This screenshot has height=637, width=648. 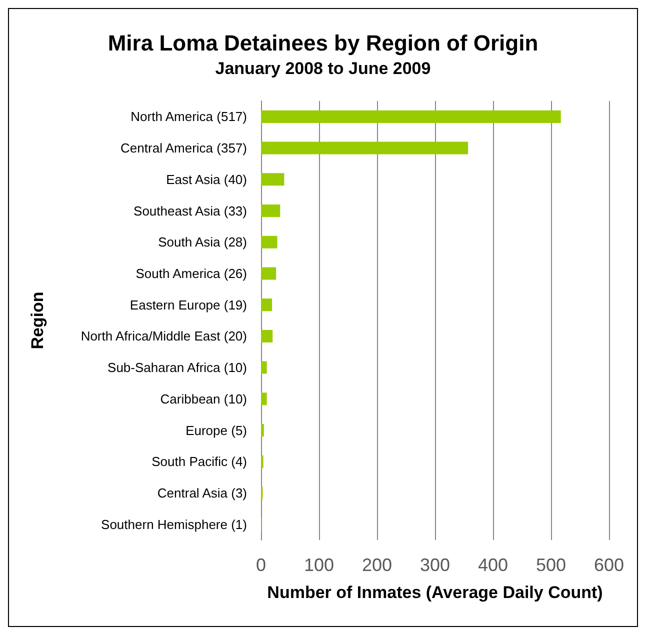 What do you see at coordinates (323, 68) in the screenshot?
I see `chart-subtitle: January 2008 to June 2009` at bounding box center [323, 68].